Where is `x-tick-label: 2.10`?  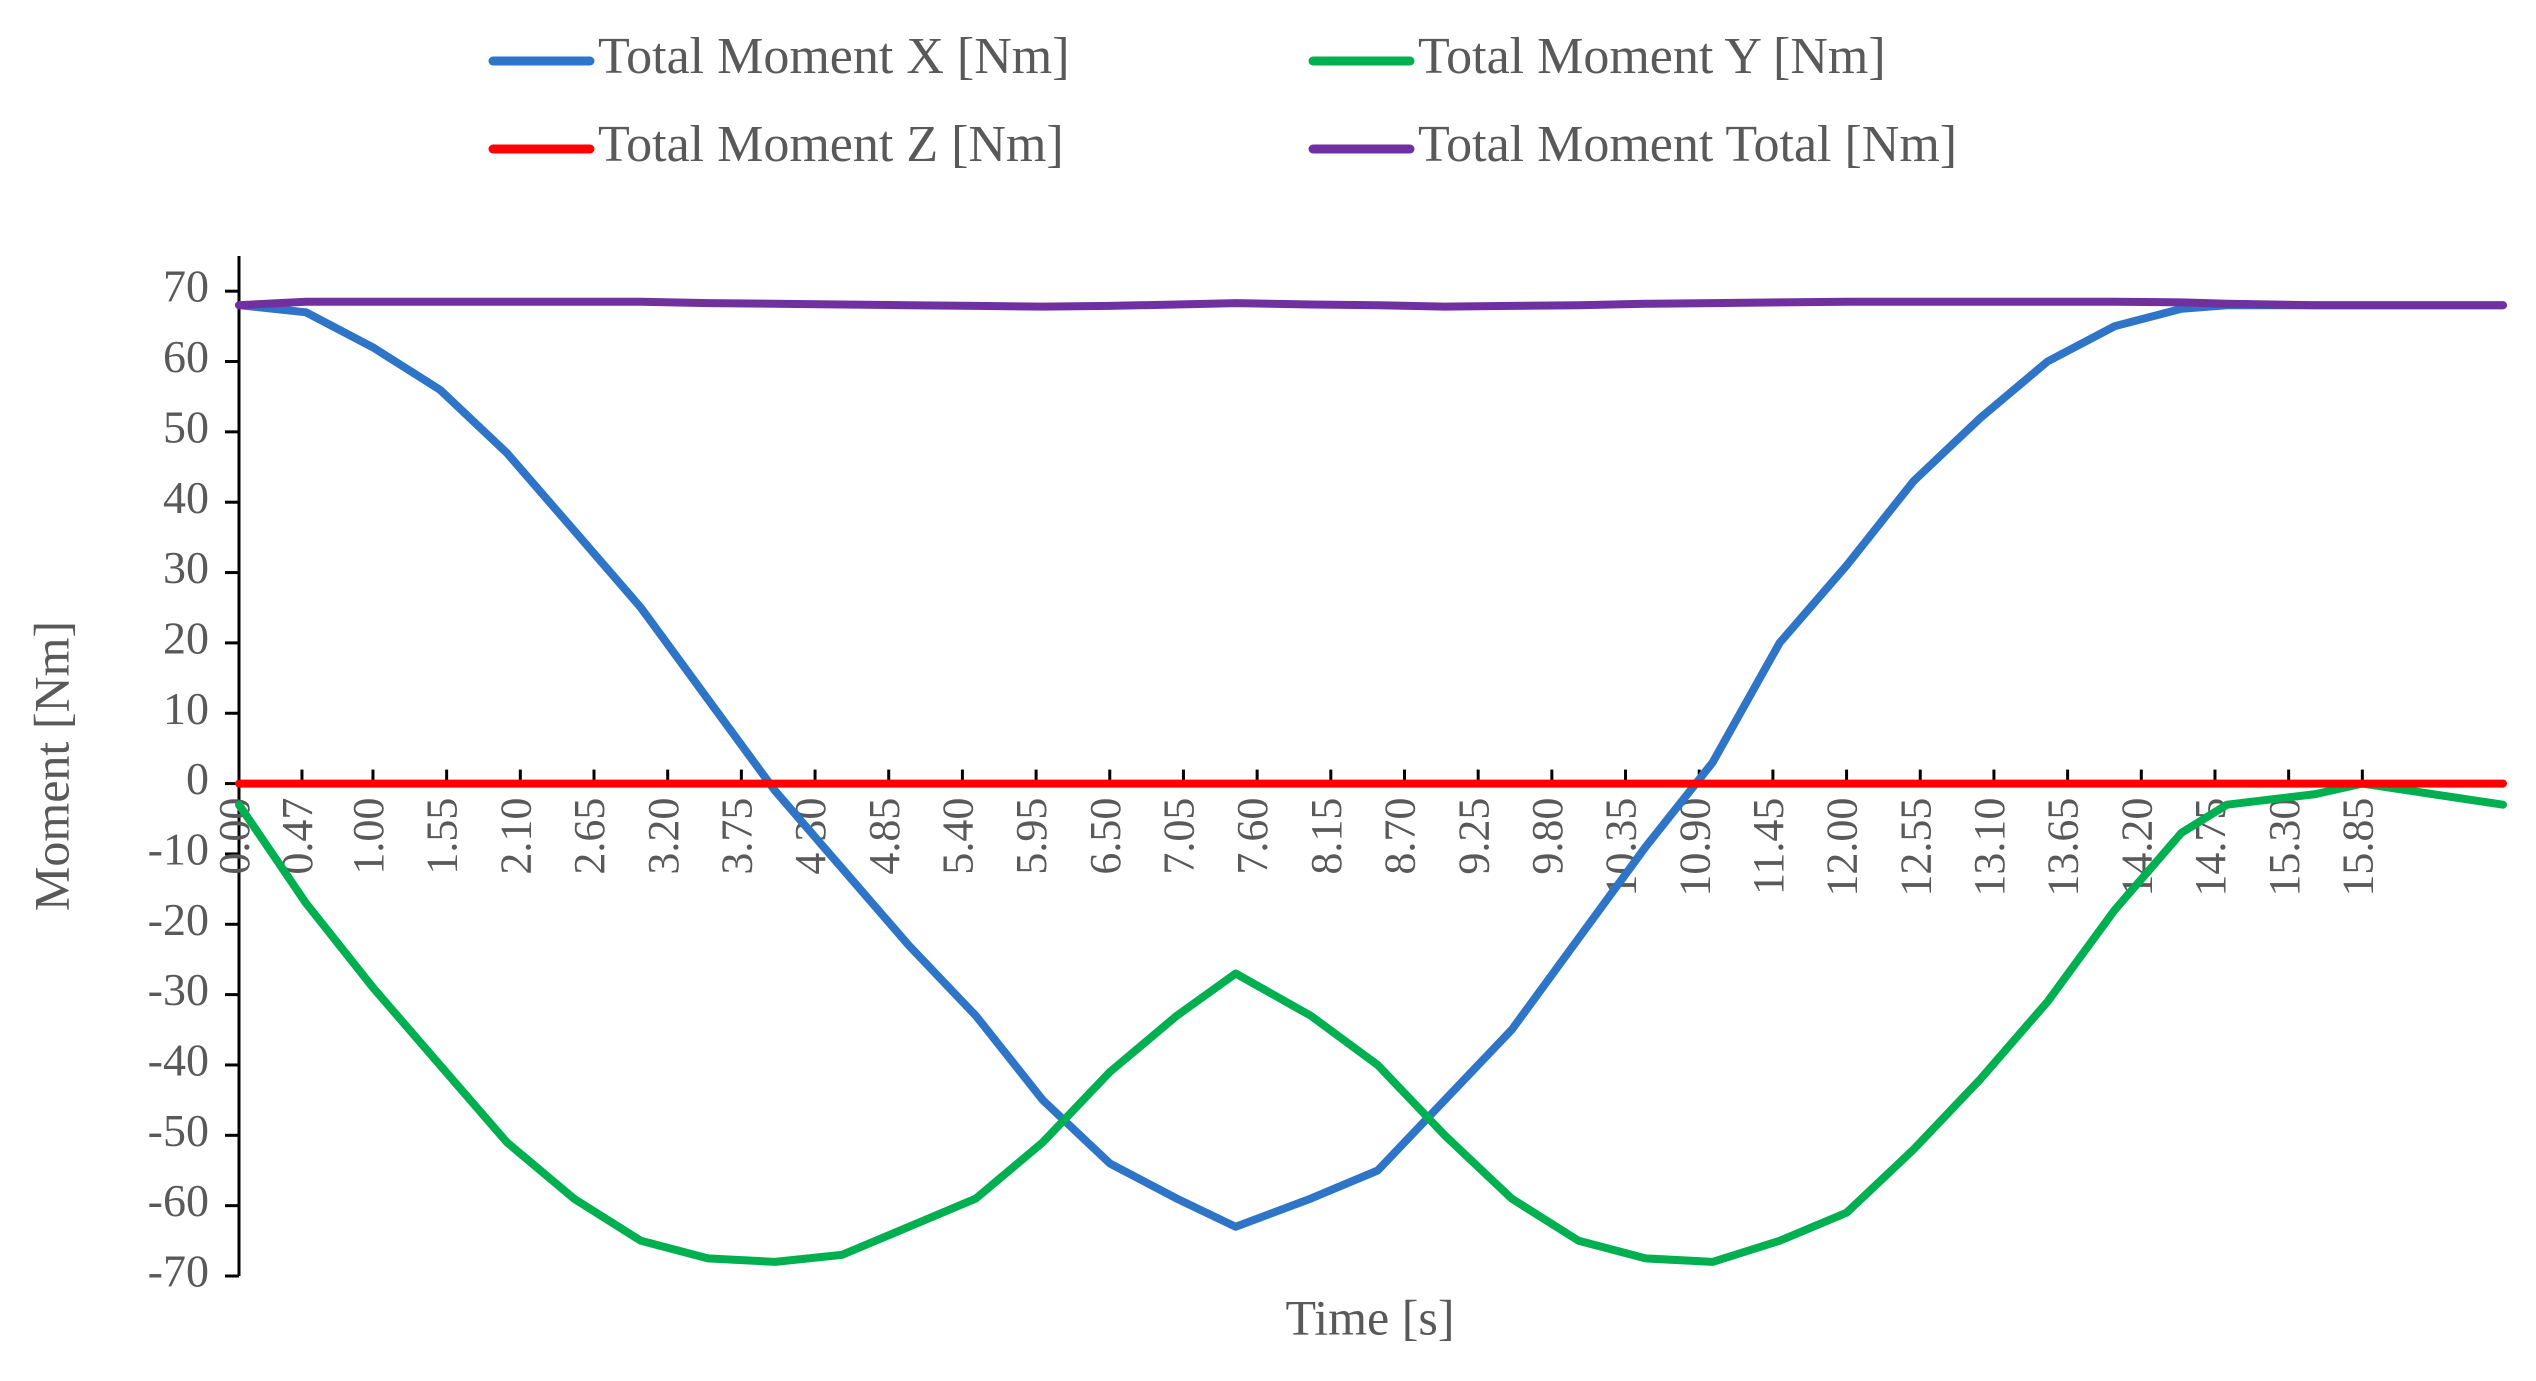
x-tick-label: 2.10 is located at coordinates (515, 836).